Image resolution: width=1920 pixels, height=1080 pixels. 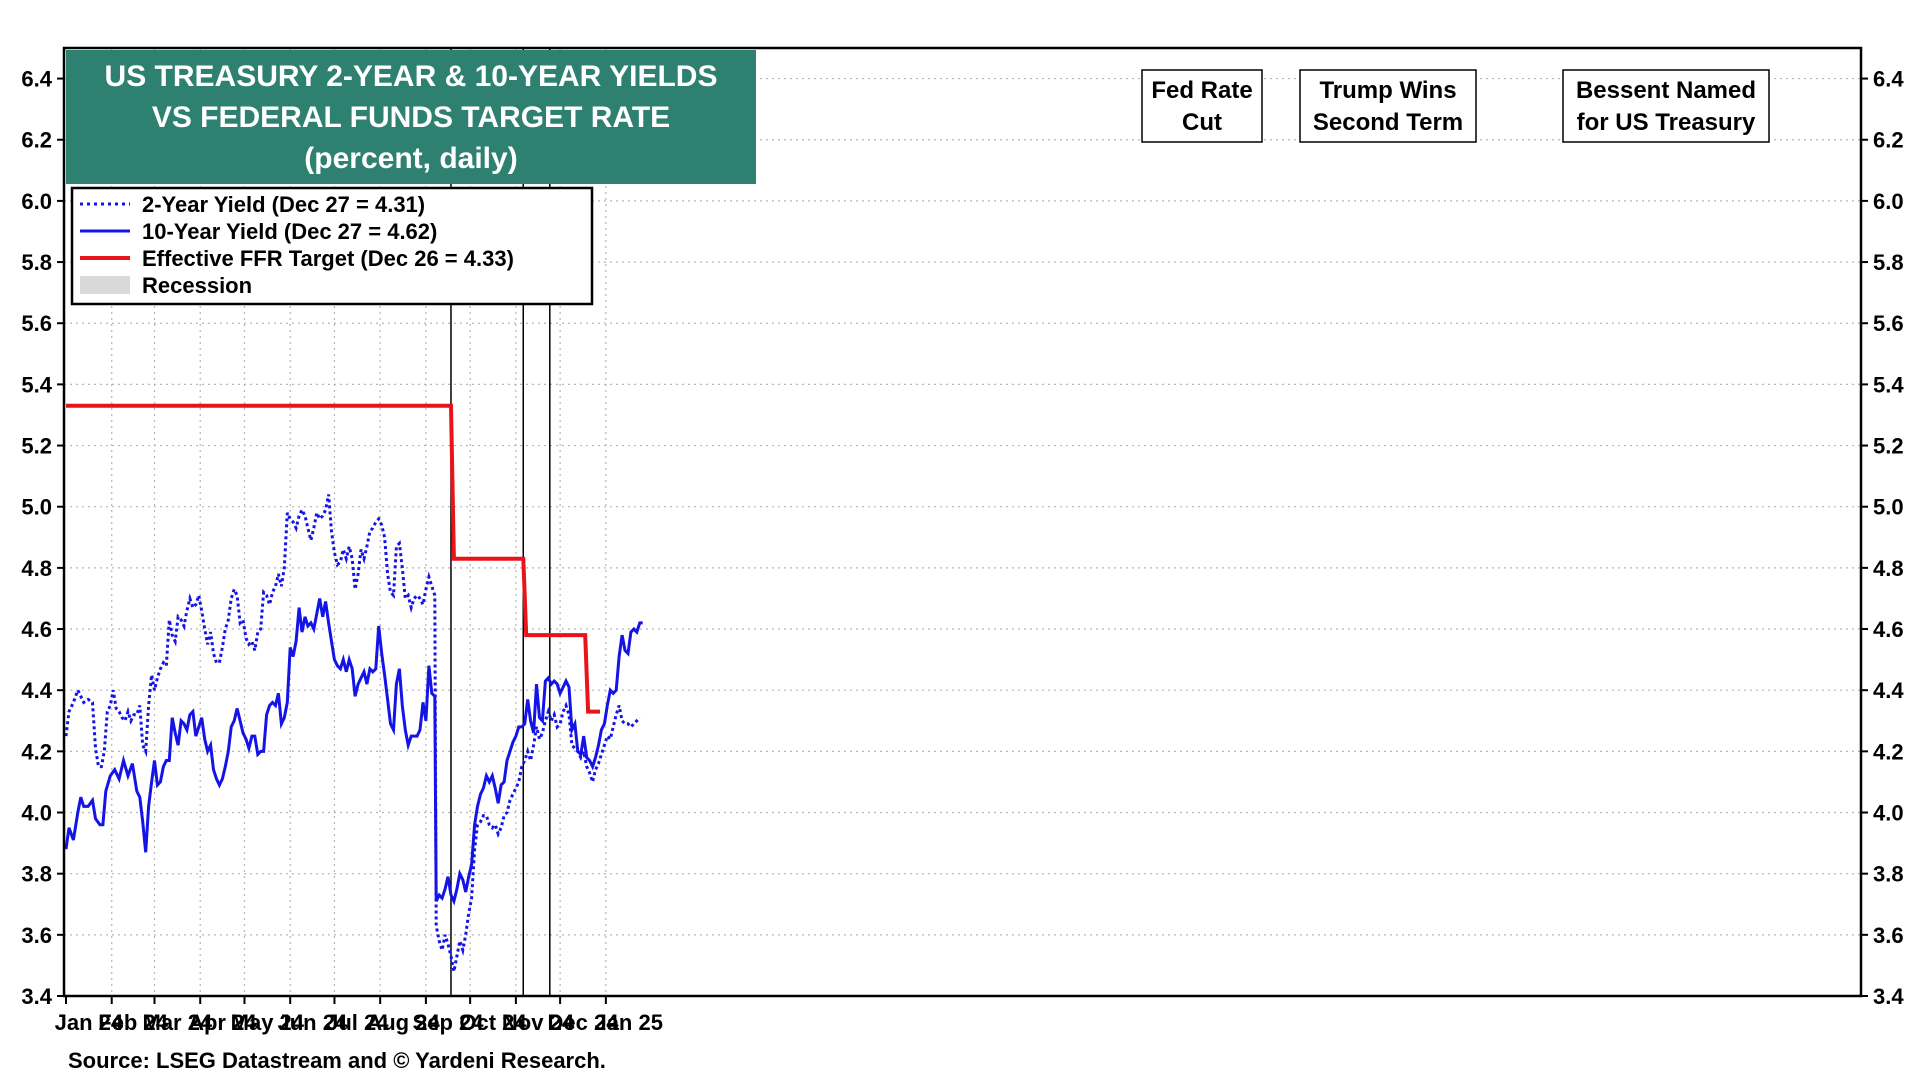 I want to click on y-tick-label-right: 5.6, so click(x=1888, y=323).